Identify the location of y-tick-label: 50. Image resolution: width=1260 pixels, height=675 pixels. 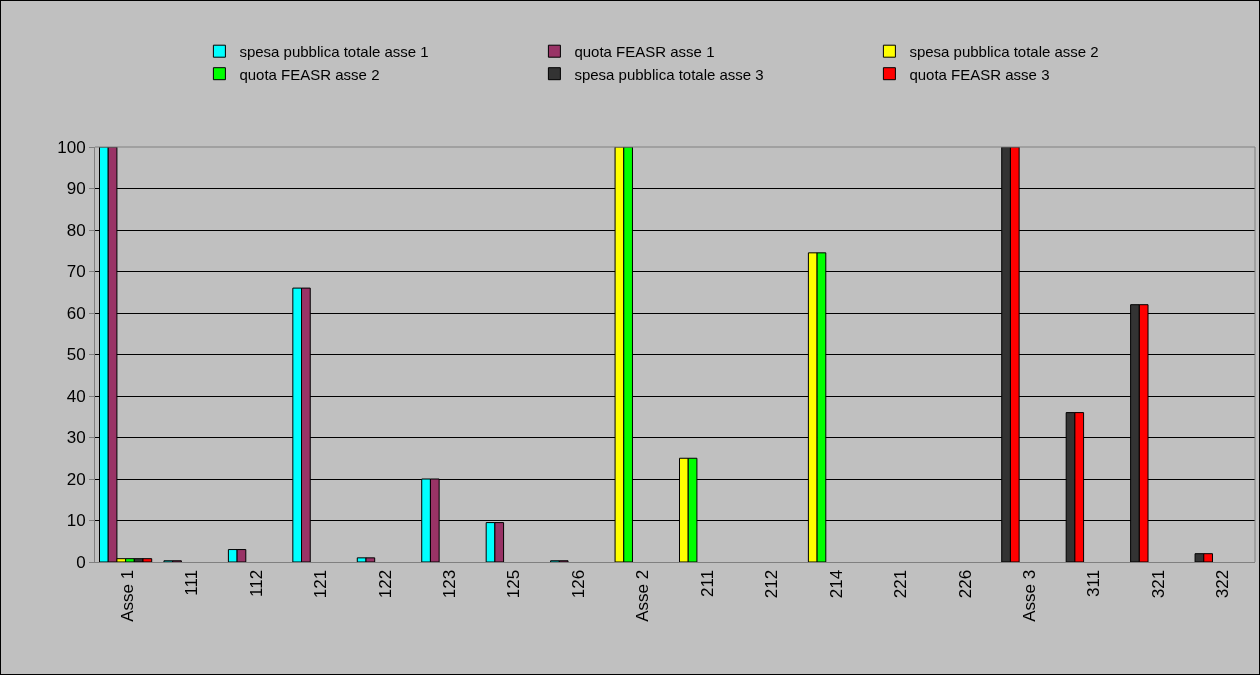
(76, 355).